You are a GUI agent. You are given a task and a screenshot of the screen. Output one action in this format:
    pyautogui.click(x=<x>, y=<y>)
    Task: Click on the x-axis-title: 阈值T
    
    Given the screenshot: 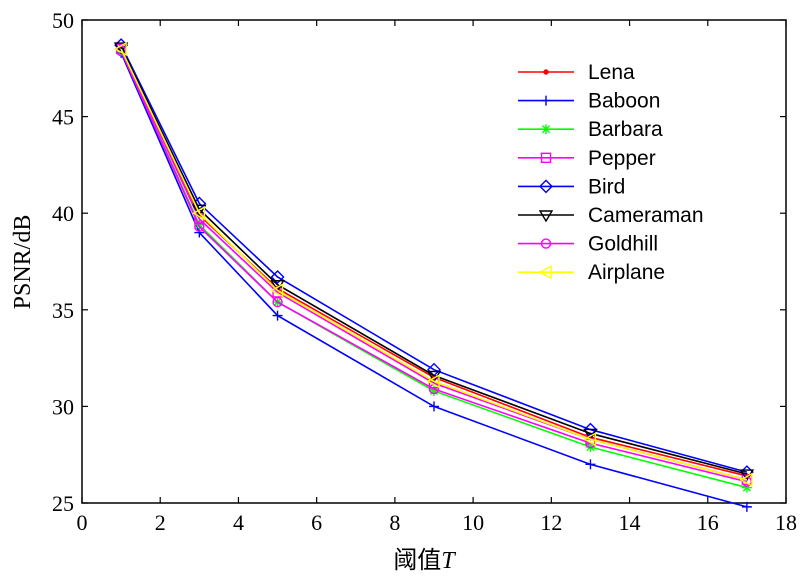 What is the action you would take?
    pyautogui.click(x=424, y=560)
    